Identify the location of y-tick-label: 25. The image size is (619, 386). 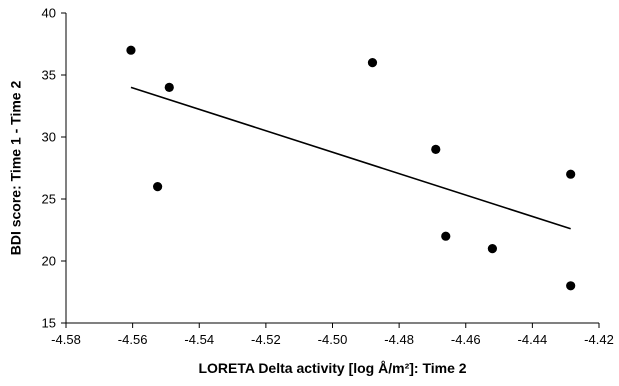
(49, 199).